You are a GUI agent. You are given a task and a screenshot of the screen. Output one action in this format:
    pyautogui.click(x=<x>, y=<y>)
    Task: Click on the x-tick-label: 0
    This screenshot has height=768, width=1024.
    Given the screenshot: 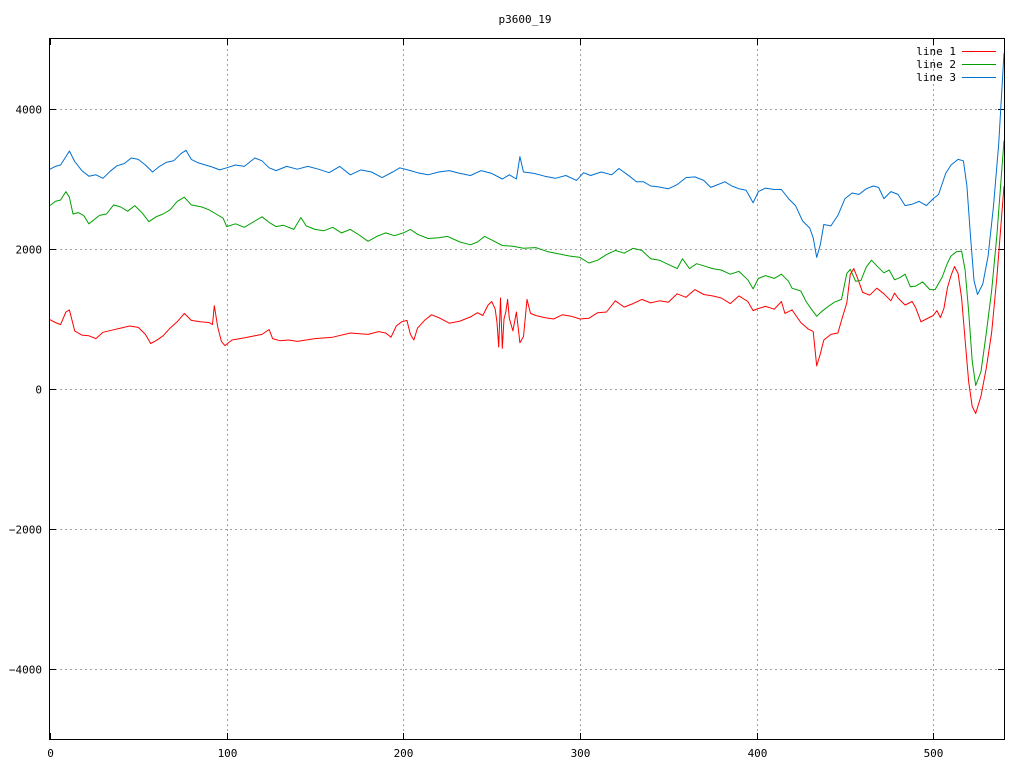 What is the action you would take?
    pyautogui.click(x=50, y=753)
    